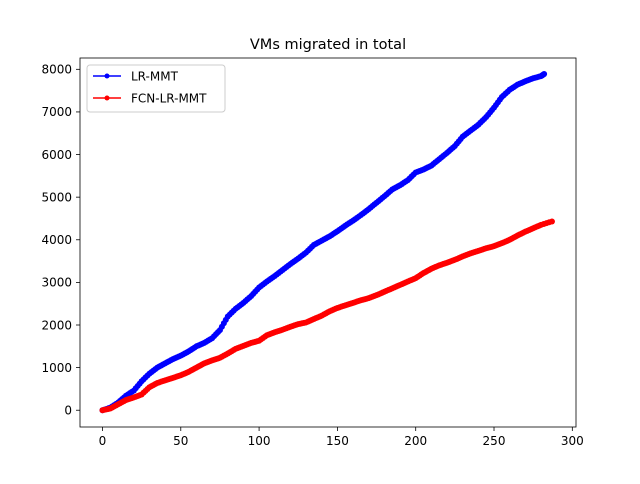  I want to click on x-tick-label: 200, so click(415, 441).